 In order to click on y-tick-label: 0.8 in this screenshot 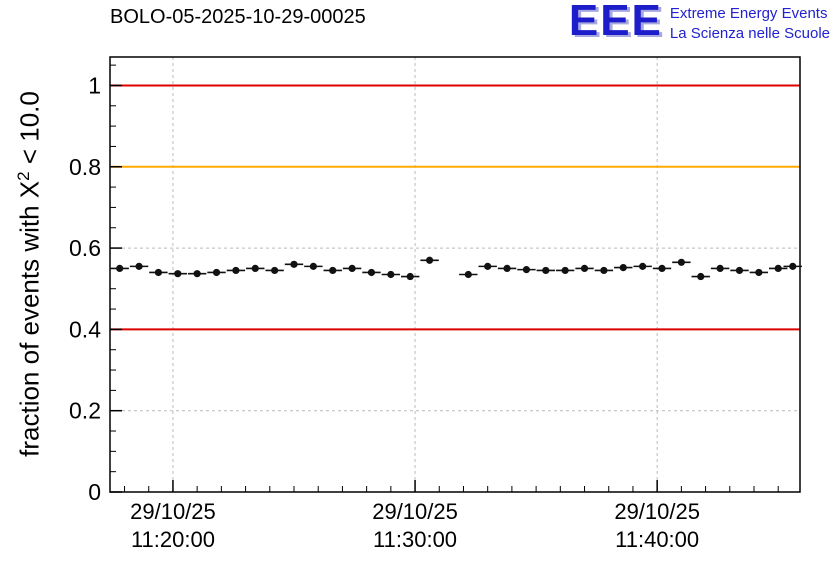, I will do `click(85, 167)`.